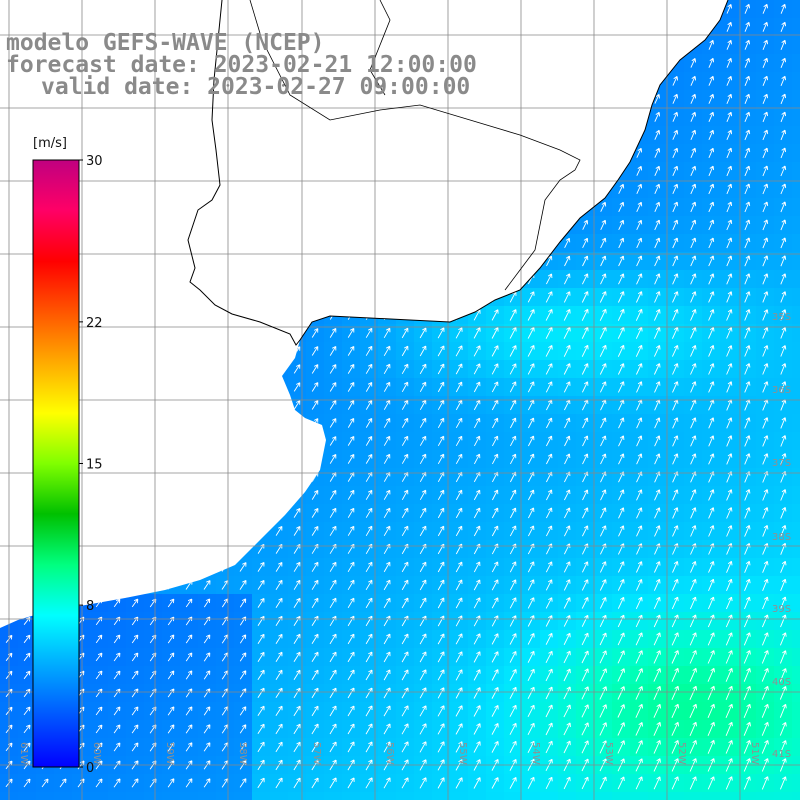 The width and height of the screenshot is (800, 800). What do you see at coordinates (781, 390) in the screenshot?
I see `latitude-label: 36S` at bounding box center [781, 390].